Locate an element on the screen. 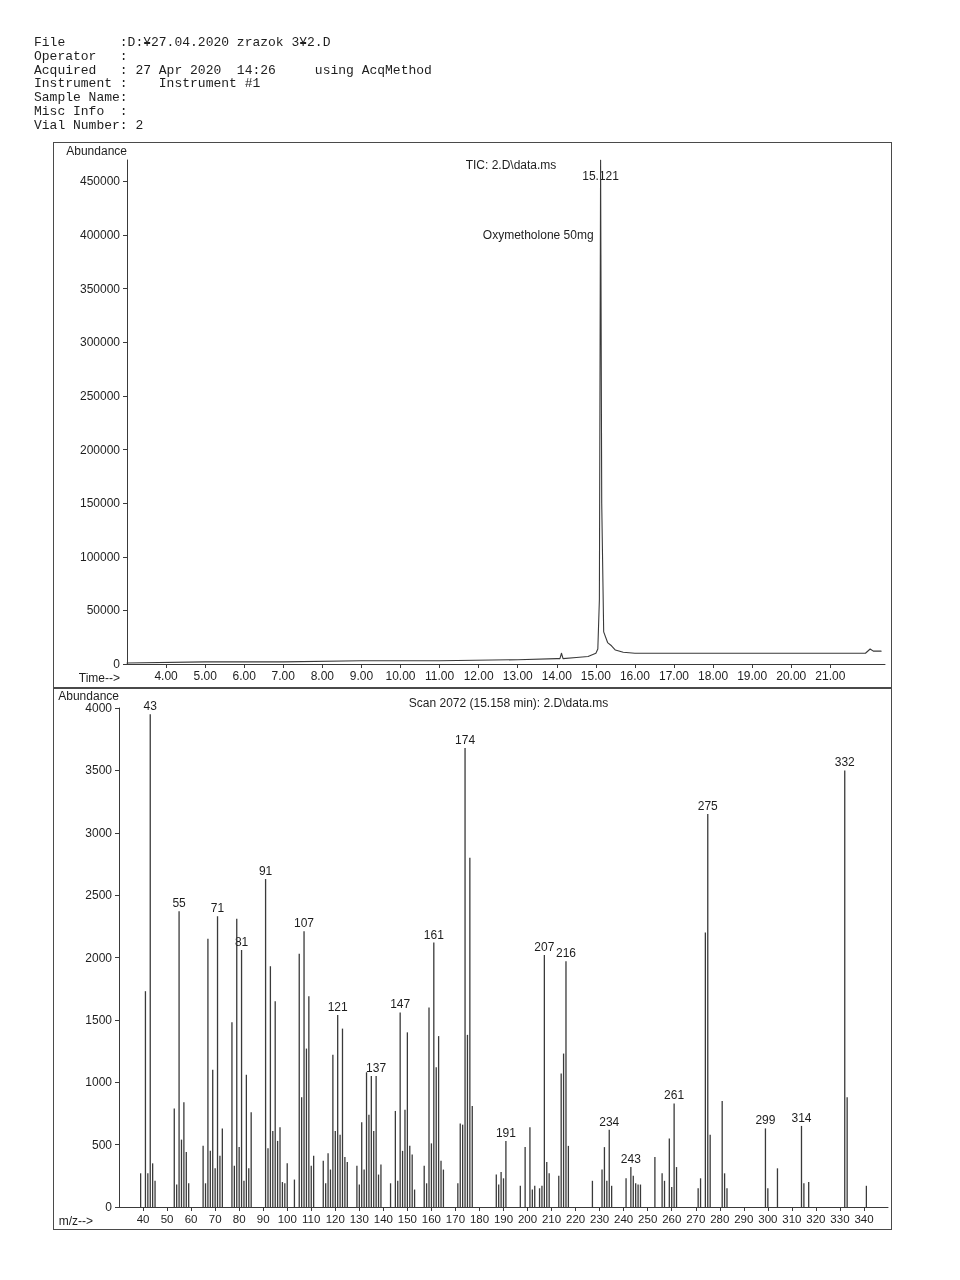  x-tick-label: 260 is located at coordinates (672, 1219).